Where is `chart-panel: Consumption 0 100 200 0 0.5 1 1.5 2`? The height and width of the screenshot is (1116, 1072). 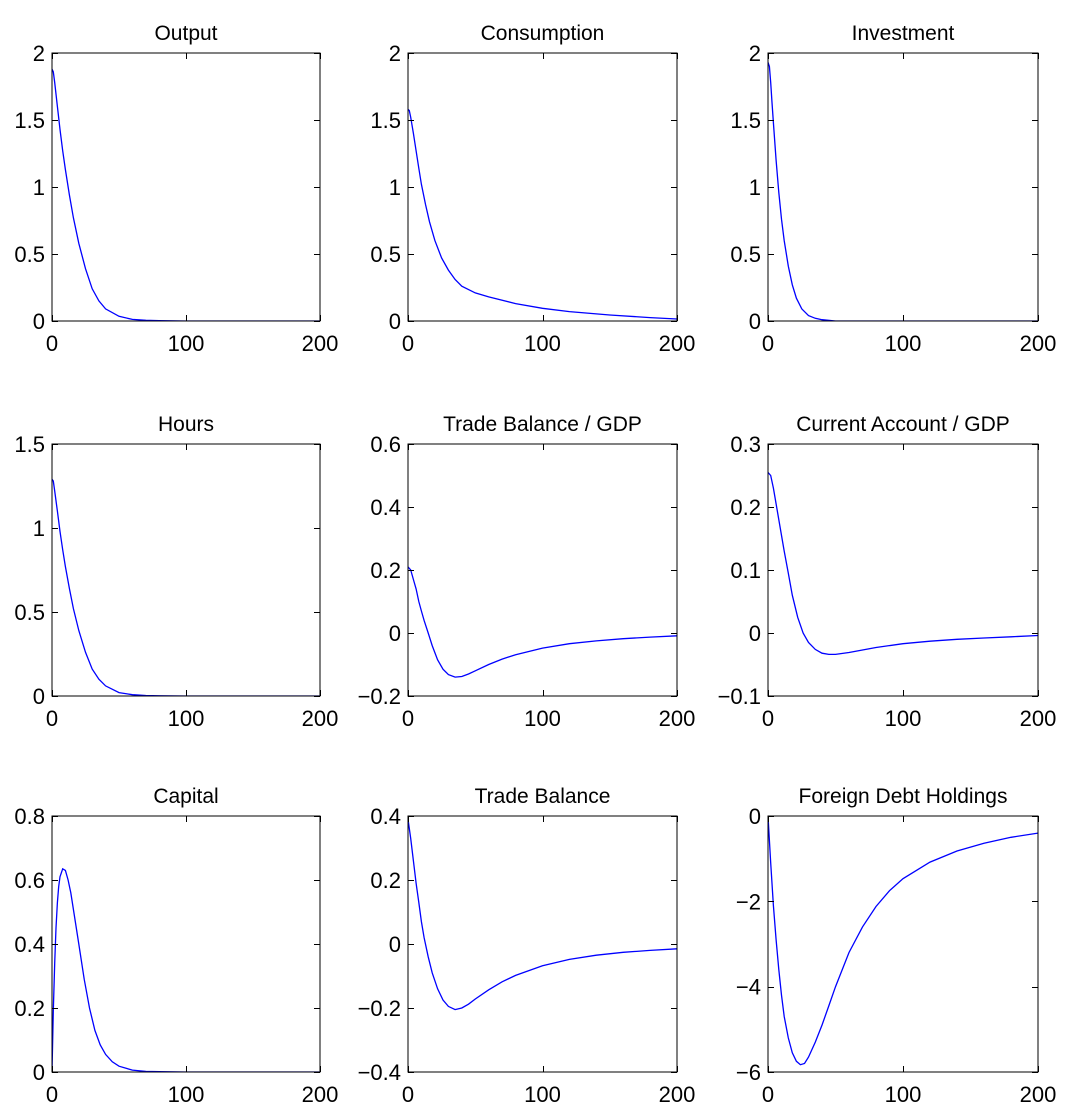 chart-panel: Consumption 0 100 200 0 0.5 1 1.5 2 is located at coordinates (532, 189).